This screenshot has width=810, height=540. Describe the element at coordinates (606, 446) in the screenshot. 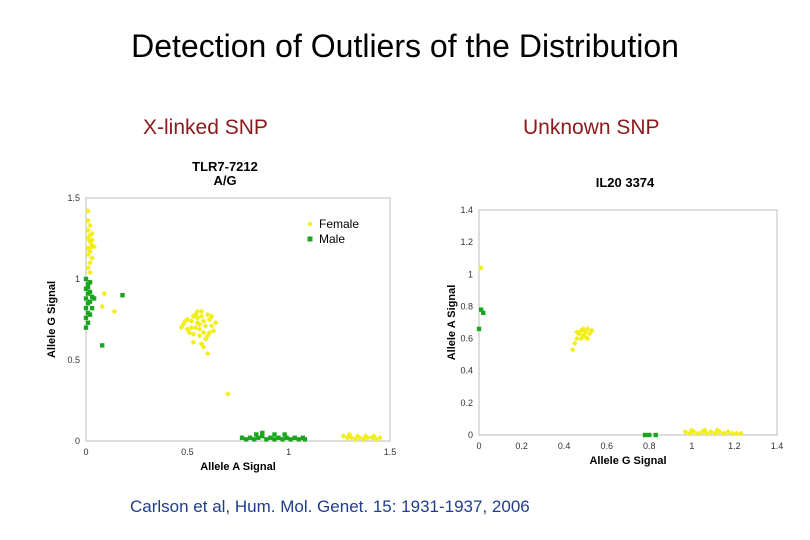

I see `x-tick-label: 0.6` at that location.